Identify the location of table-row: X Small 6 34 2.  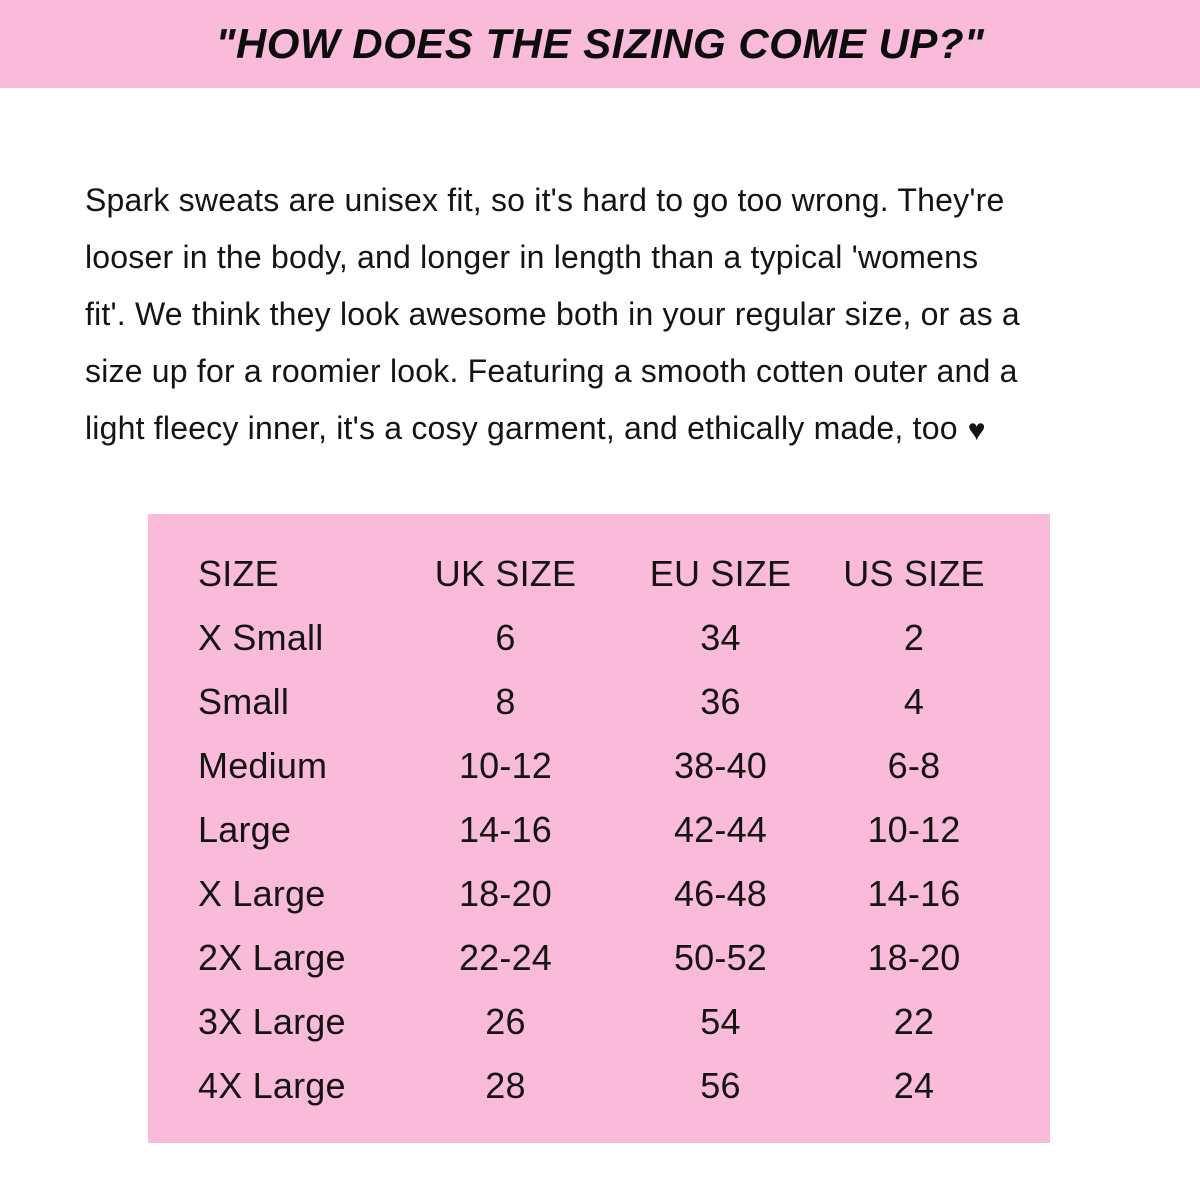
(599, 638).